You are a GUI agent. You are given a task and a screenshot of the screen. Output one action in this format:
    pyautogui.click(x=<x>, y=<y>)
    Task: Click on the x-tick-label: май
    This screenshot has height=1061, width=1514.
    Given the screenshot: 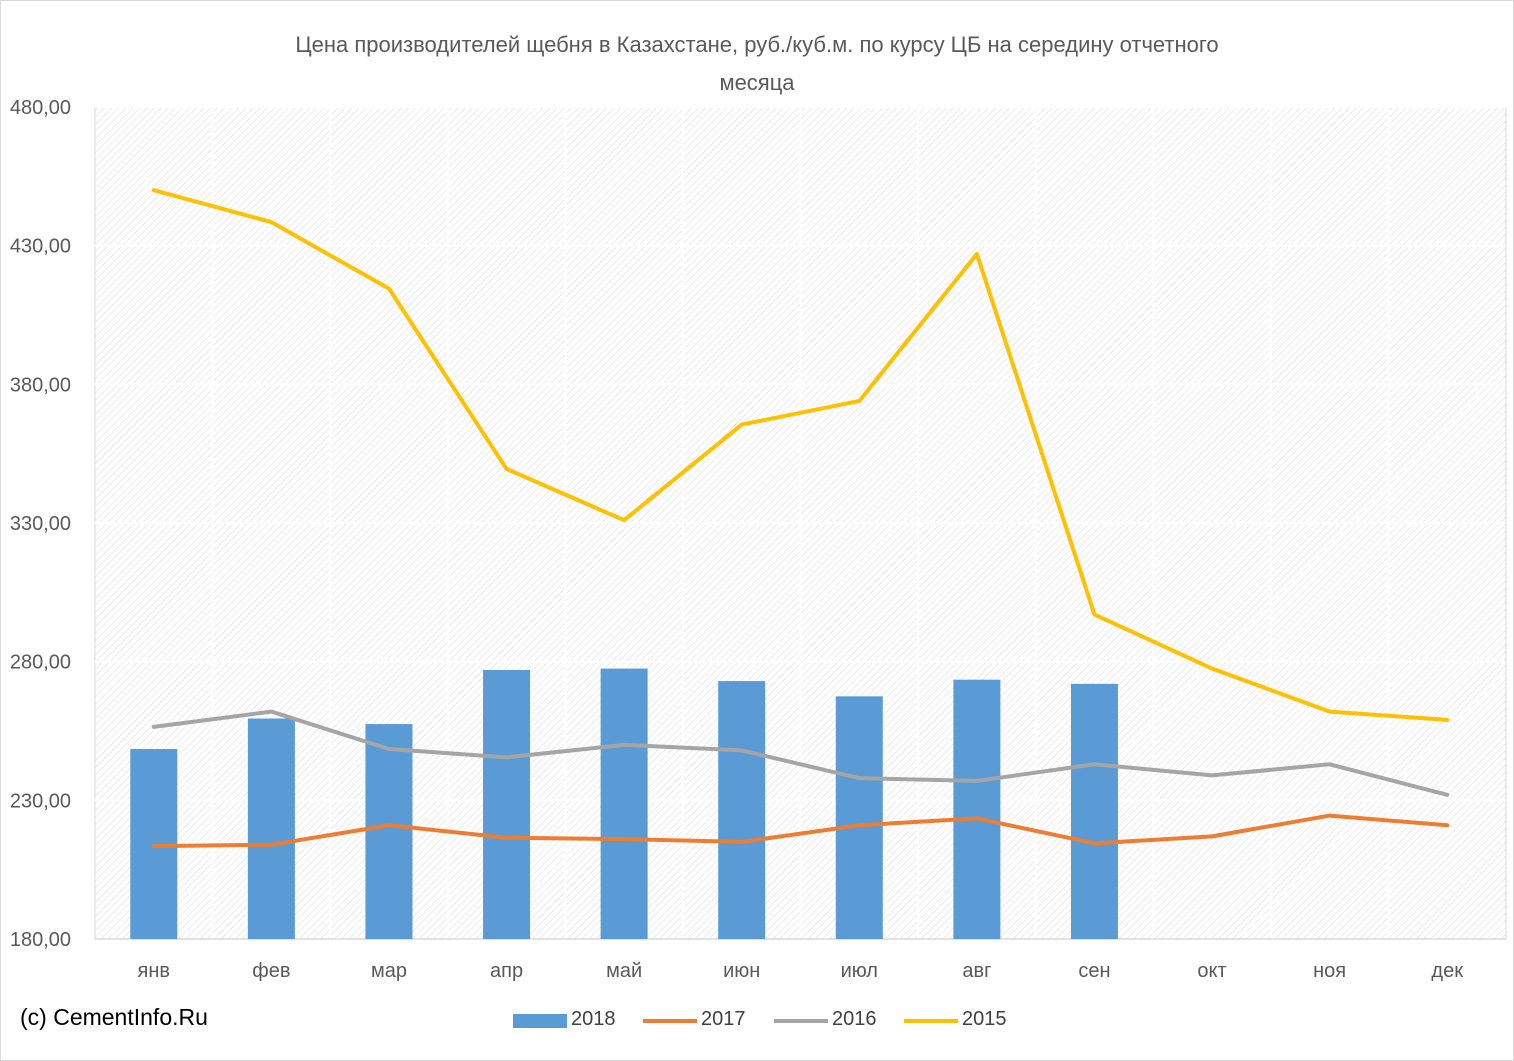 What is the action you would take?
    pyautogui.click(x=624, y=971)
    